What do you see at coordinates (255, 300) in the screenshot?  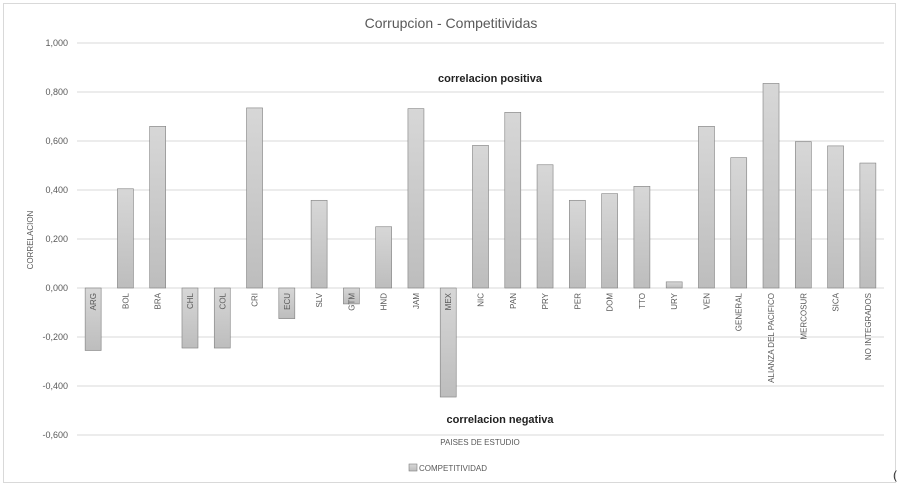 I see `x-tick-label: CRI` at bounding box center [255, 300].